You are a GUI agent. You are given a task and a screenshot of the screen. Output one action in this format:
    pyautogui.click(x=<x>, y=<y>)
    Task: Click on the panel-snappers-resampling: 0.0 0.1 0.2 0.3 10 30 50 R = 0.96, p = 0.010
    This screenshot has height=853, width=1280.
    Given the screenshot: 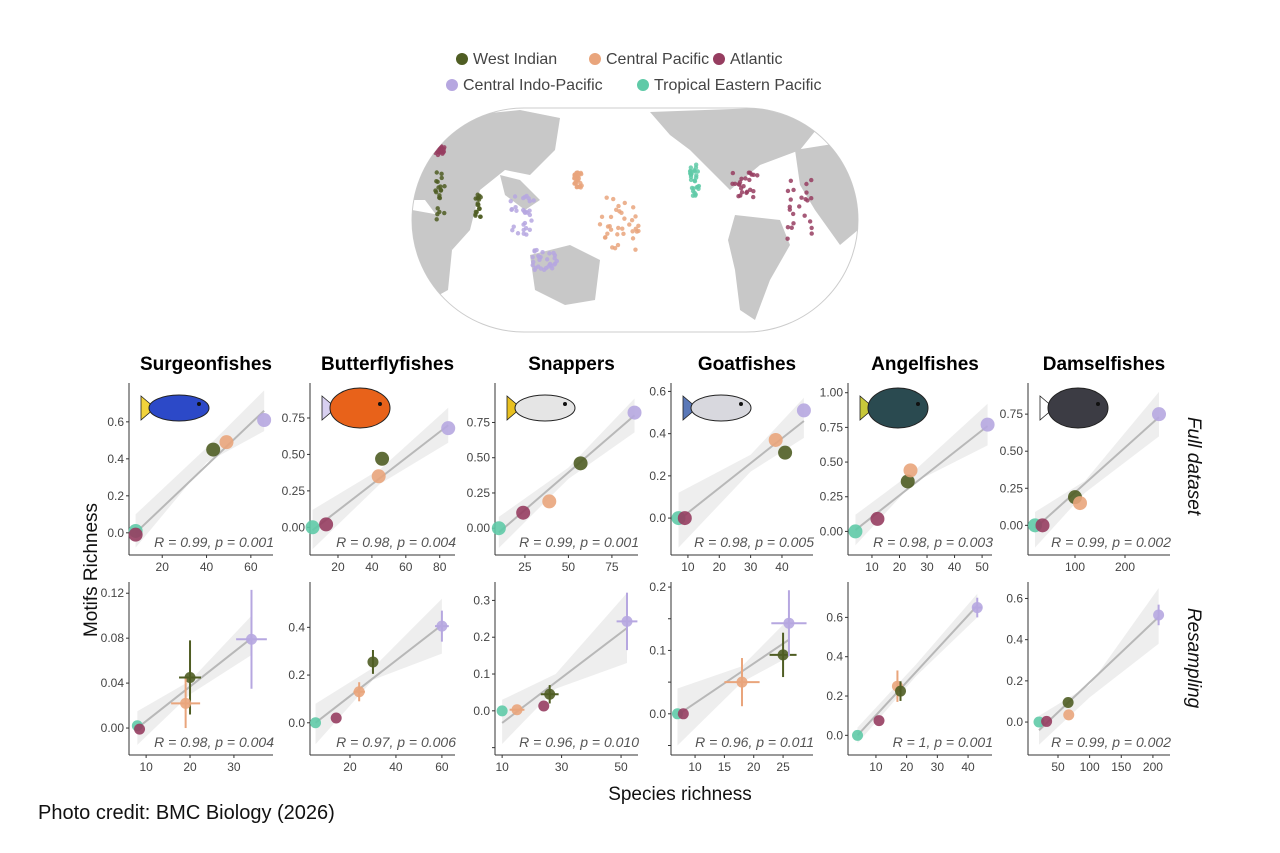 What is the action you would take?
    pyautogui.click(x=556, y=678)
    